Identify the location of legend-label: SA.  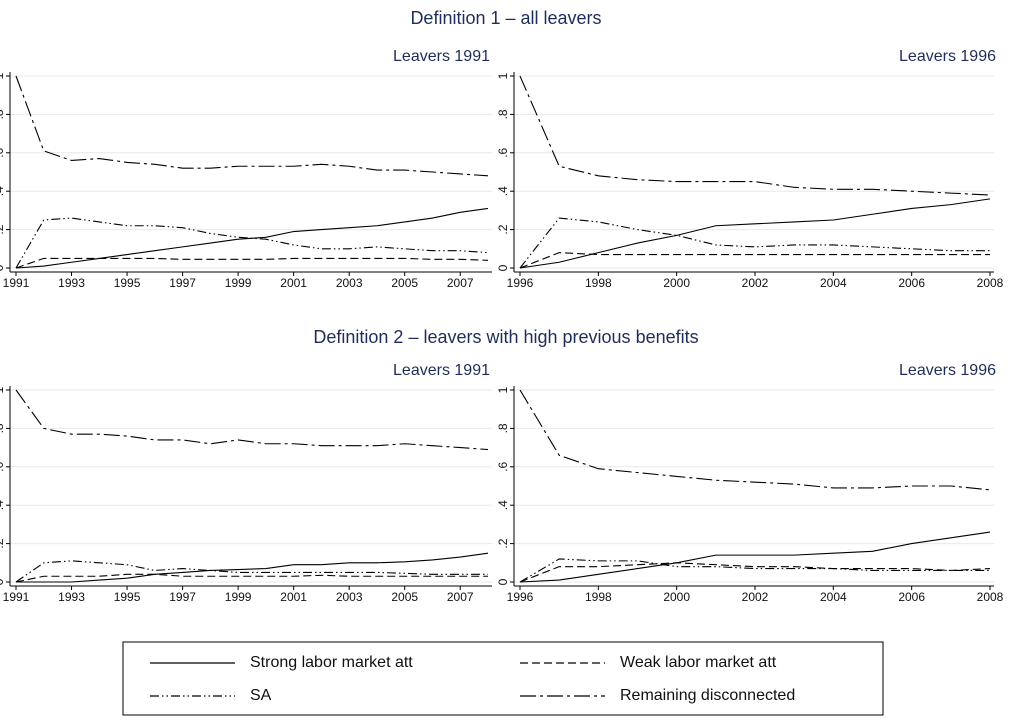
(261, 695).